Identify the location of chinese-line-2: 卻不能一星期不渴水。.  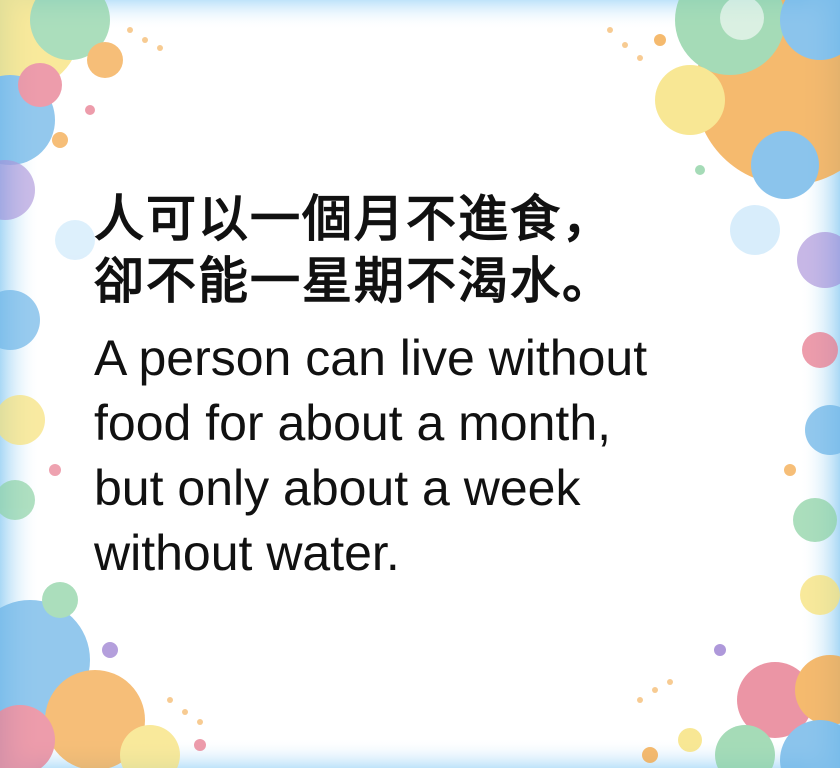
(354, 281).